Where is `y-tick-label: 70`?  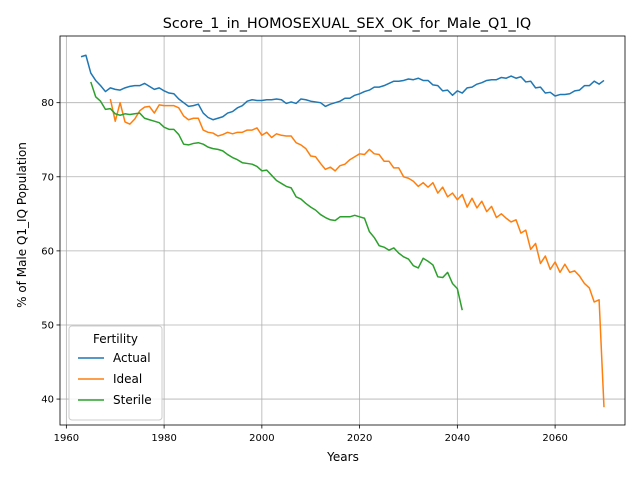
y-tick-label: 70 is located at coordinates (47, 177).